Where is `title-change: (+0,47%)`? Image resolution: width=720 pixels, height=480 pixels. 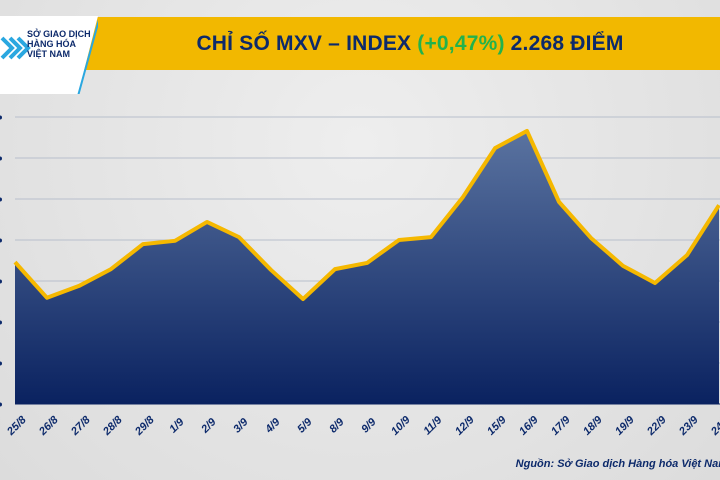
title-change: (+0,47%) is located at coordinates (461, 43).